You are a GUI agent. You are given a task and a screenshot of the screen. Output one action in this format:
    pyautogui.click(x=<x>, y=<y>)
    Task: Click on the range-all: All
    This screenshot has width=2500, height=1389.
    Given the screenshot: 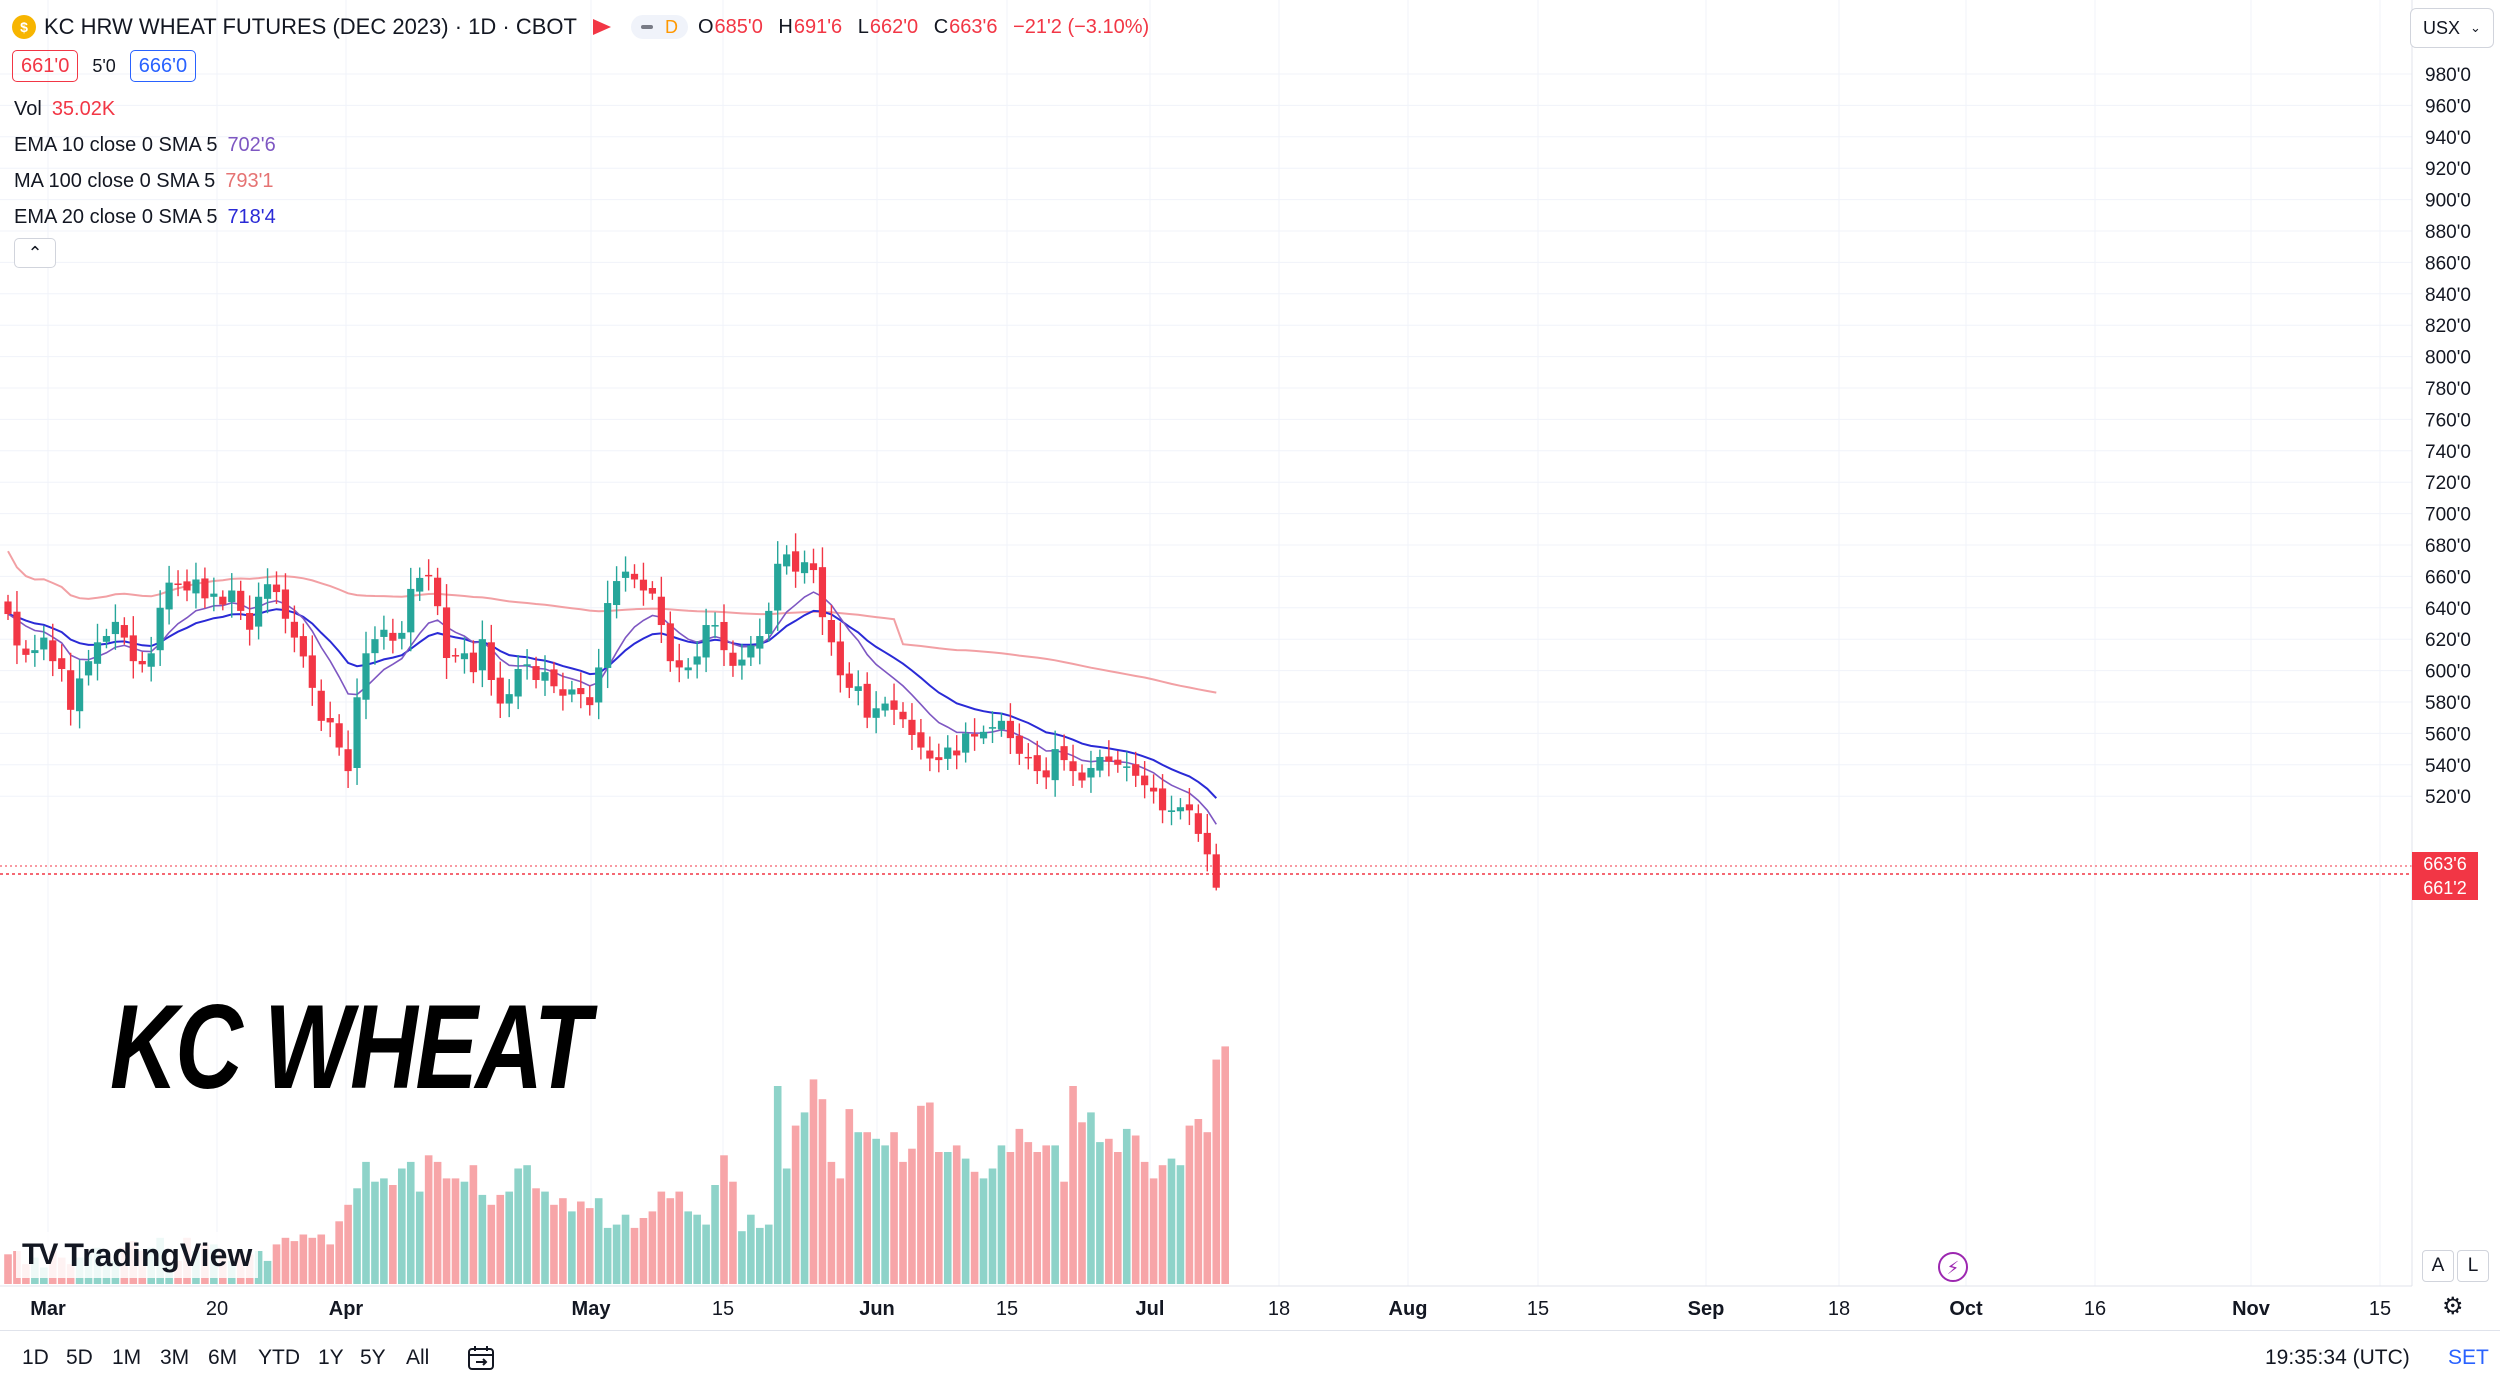 What is the action you would take?
    pyautogui.click(x=418, y=1357)
    